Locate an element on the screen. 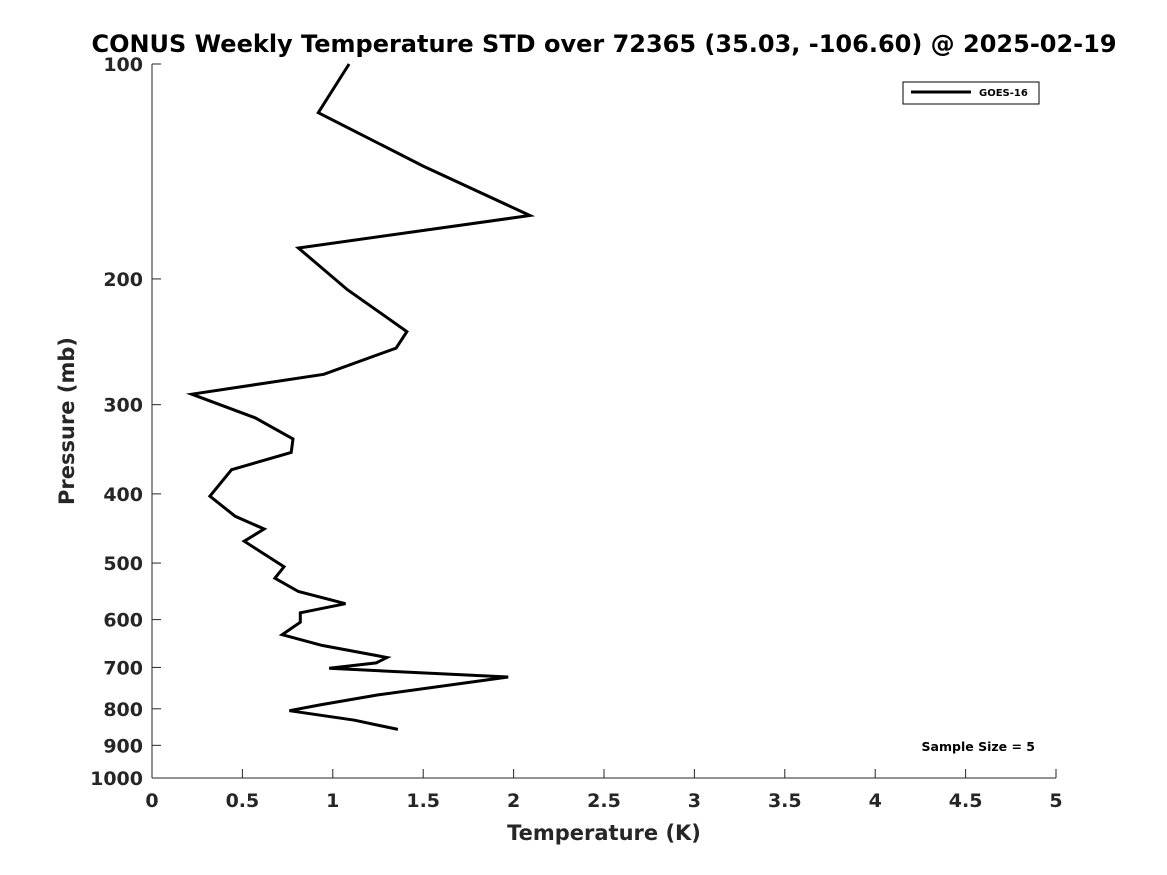 The image size is (1167, 875). y-tick-label: 200 is located at coordinates (123, 280).